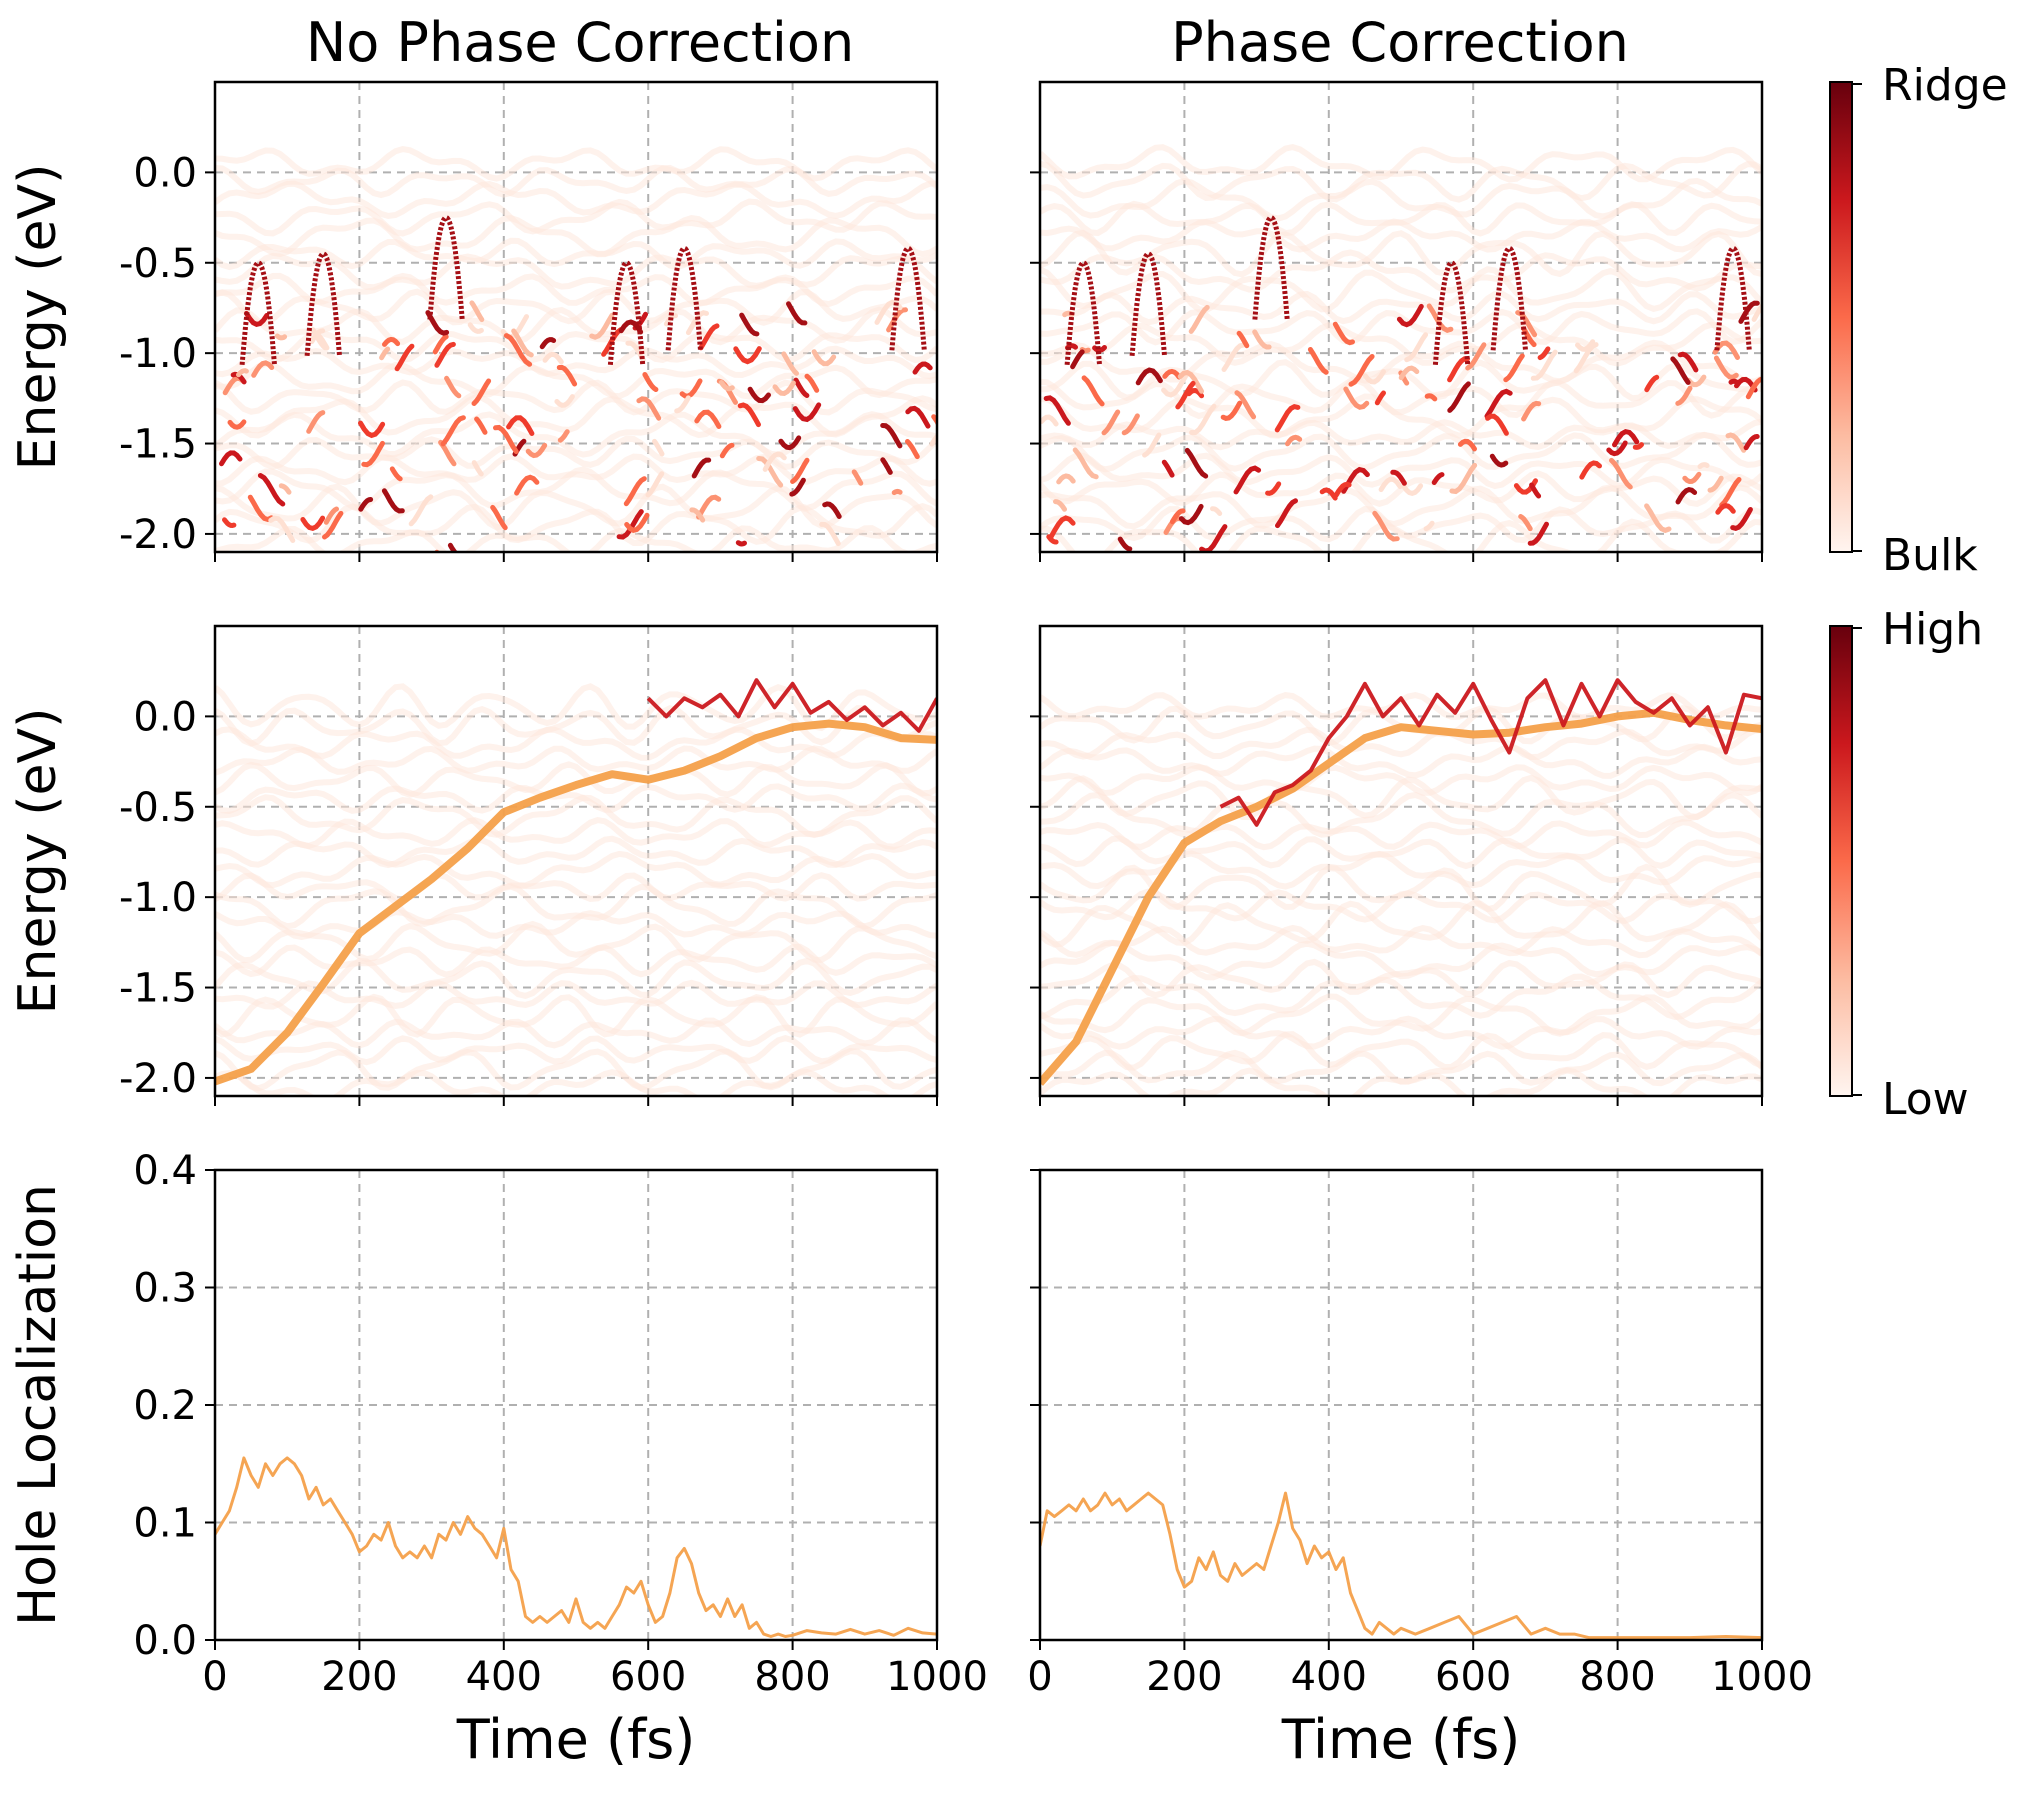 The image size is (2034, 1800). I want to click on plot-area, so click(576, 887).